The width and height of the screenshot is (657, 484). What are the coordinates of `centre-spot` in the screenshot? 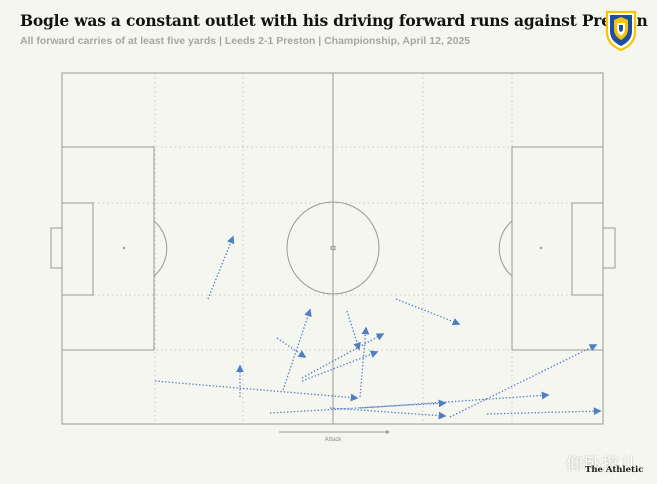 It's located at (333, 248).